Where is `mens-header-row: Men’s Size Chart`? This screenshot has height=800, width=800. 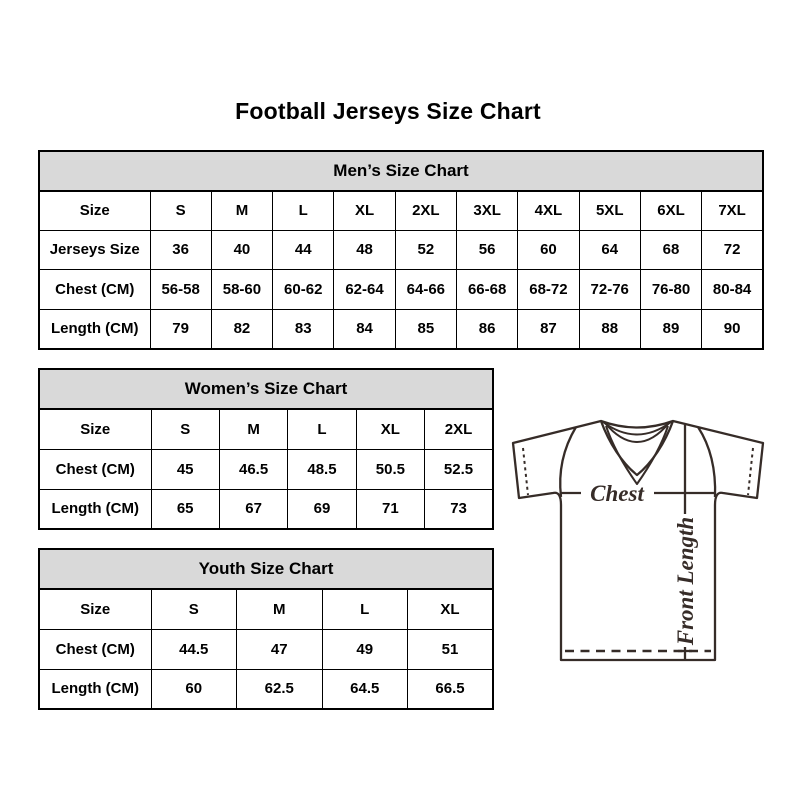 mens-header-row: Men’s Size Chart is located at coordinates (401, 171).